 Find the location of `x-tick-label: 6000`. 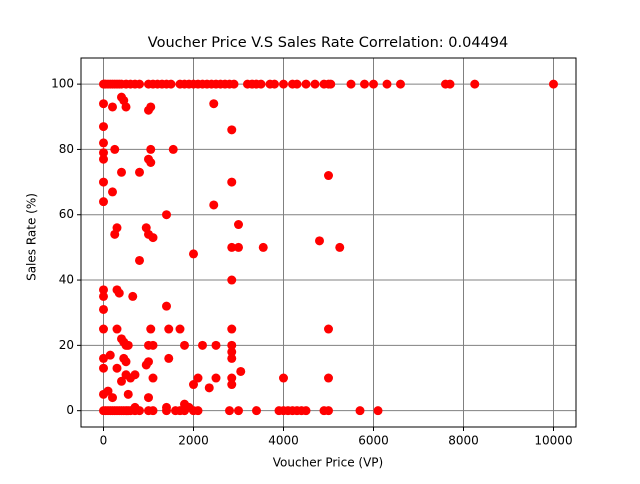

x-tick-label: 6000 is located at coordinates (373, 441).